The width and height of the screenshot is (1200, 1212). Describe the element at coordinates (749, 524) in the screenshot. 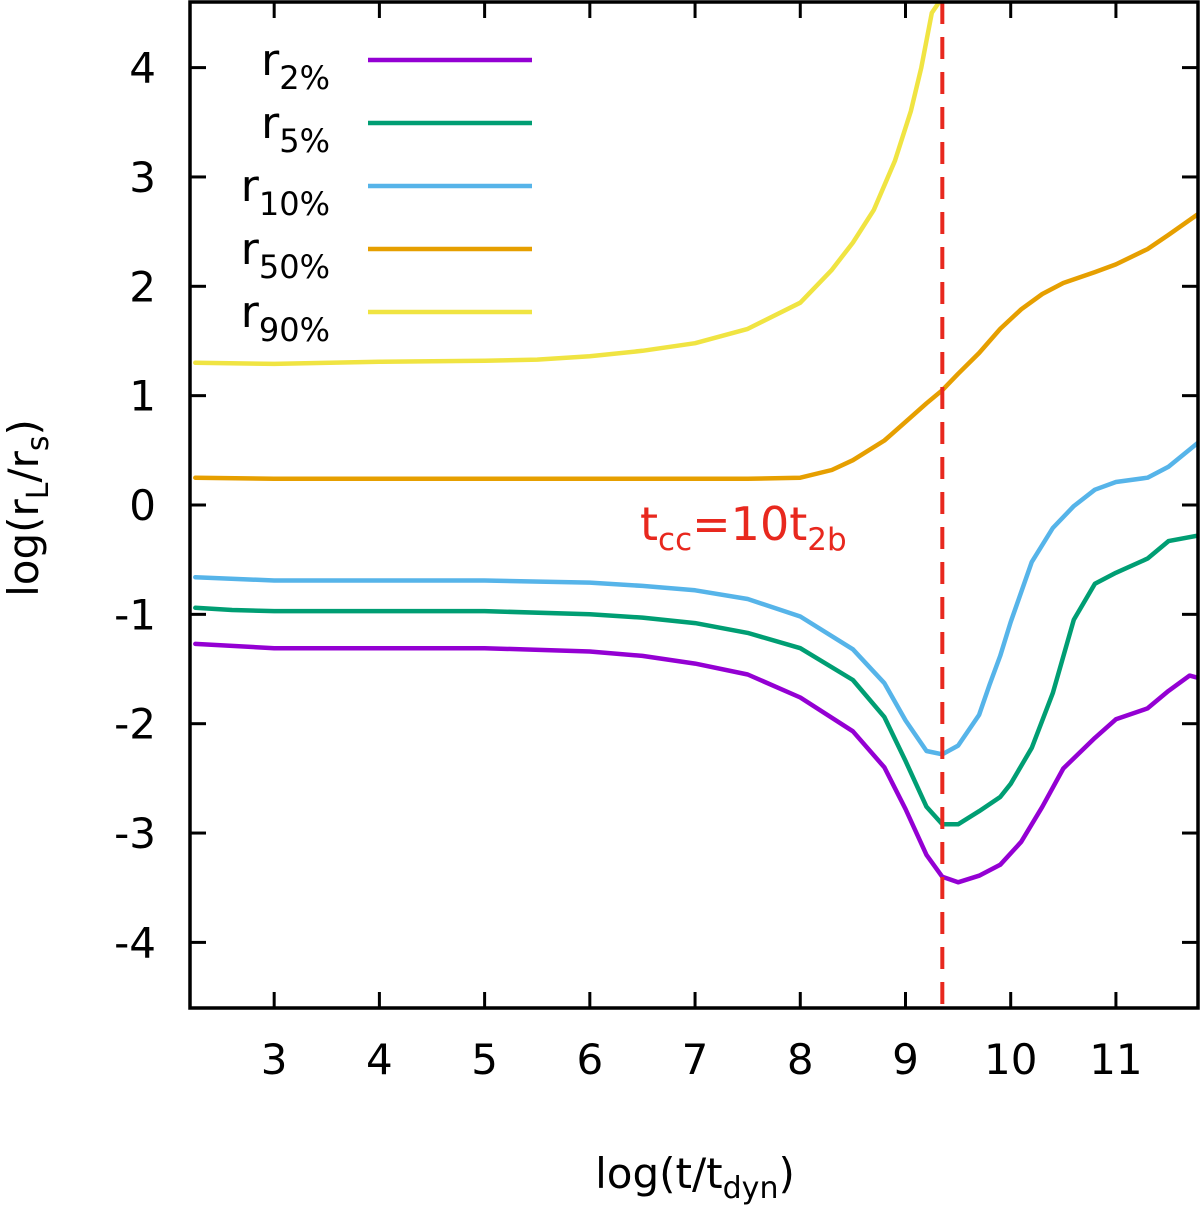

I see `annotation-mid: =10t` at that location.